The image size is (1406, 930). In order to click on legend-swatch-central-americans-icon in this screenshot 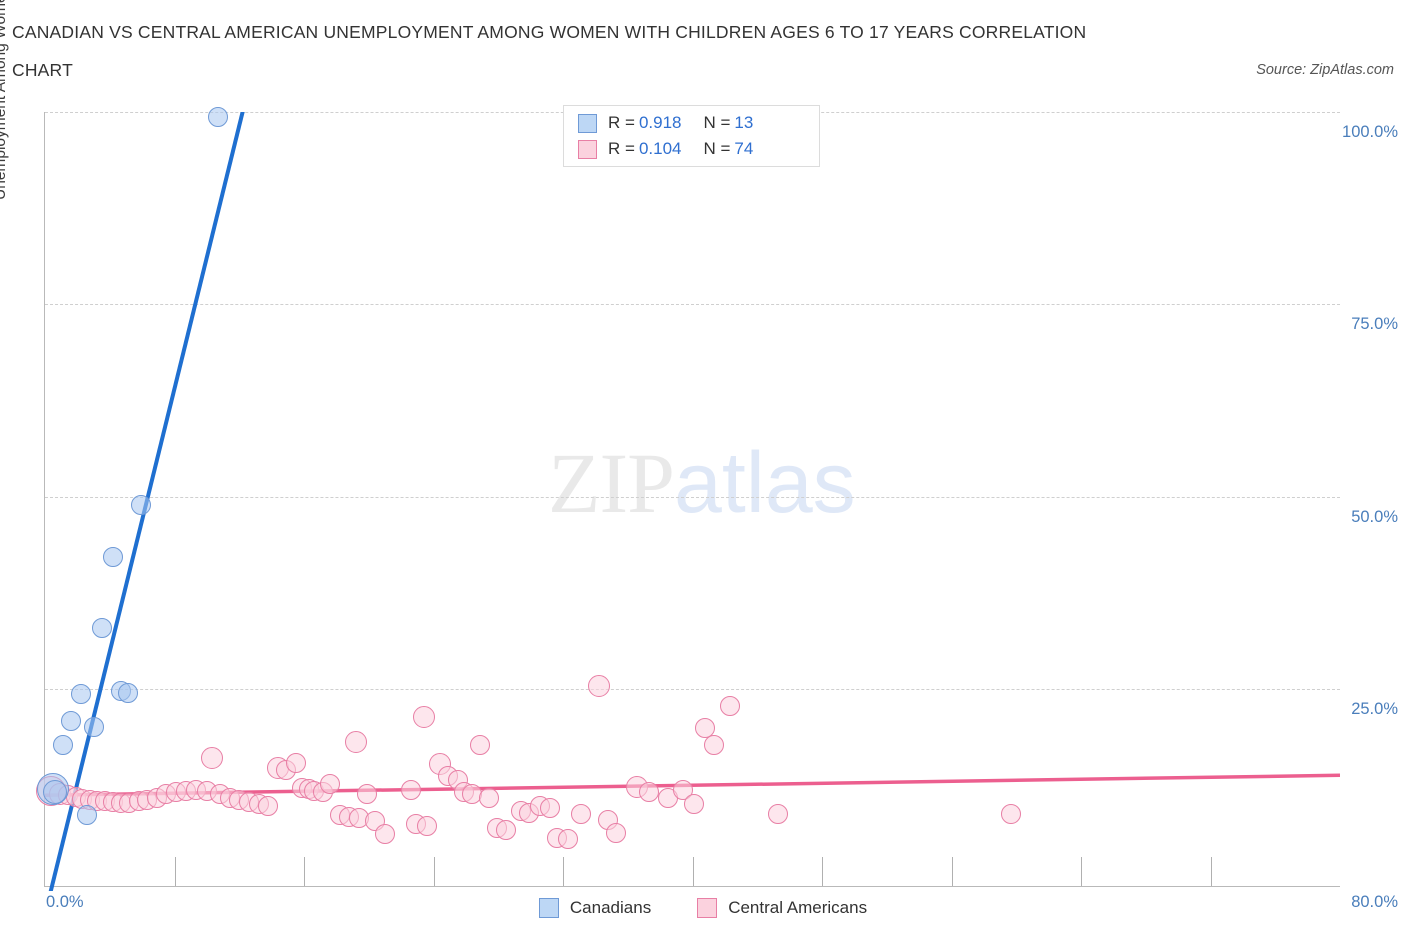, I will do `click(707, 908)`.